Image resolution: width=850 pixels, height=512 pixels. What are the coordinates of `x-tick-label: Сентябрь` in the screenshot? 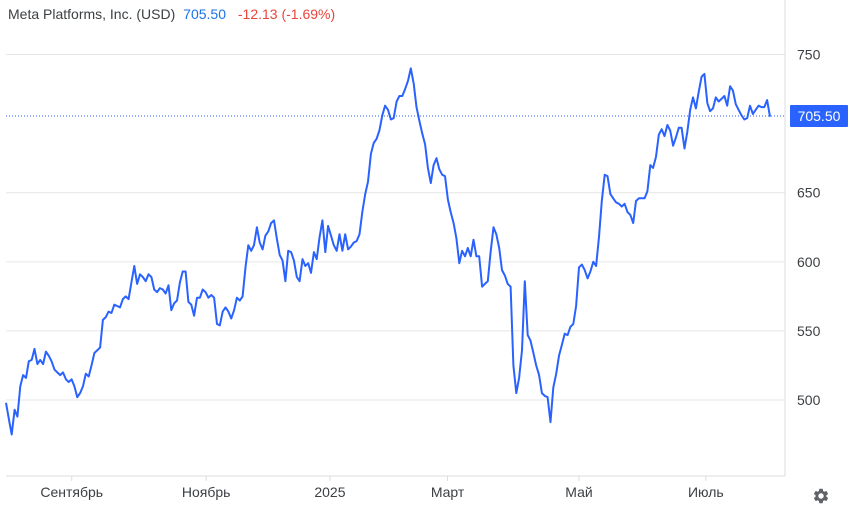 It's located at (71, 492).